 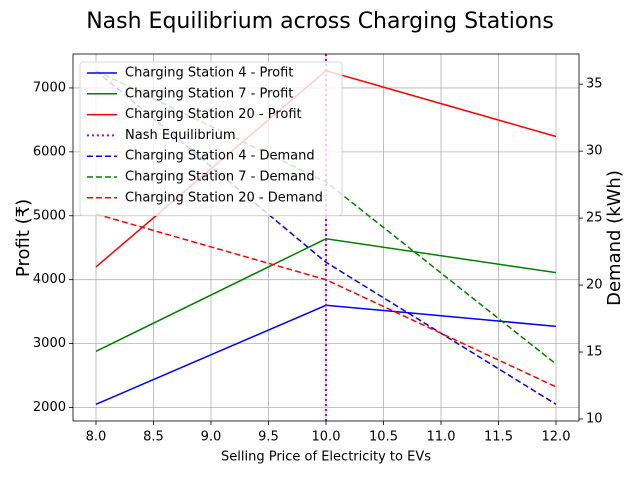 I want to click on x-tick-label: 11.5, so click(x=498, y=437).